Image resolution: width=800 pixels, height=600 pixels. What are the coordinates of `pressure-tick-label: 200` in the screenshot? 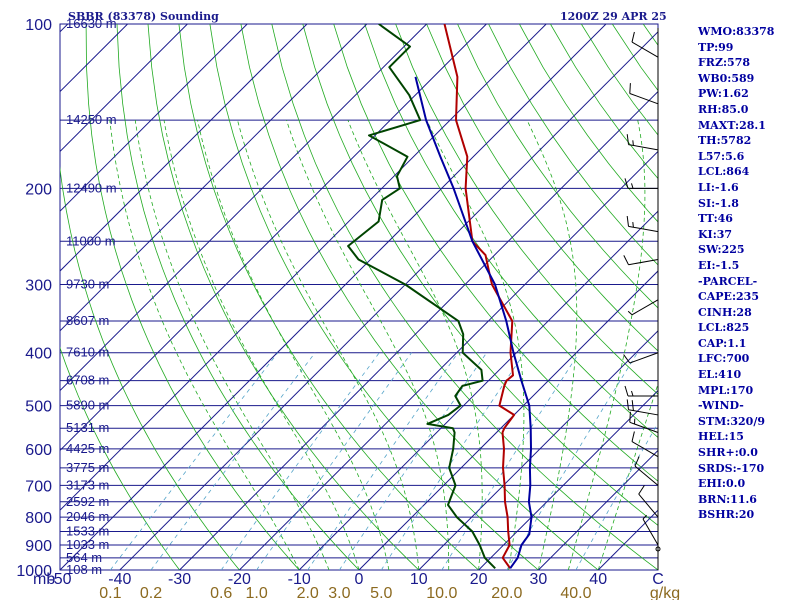 It's located at (38, 189).